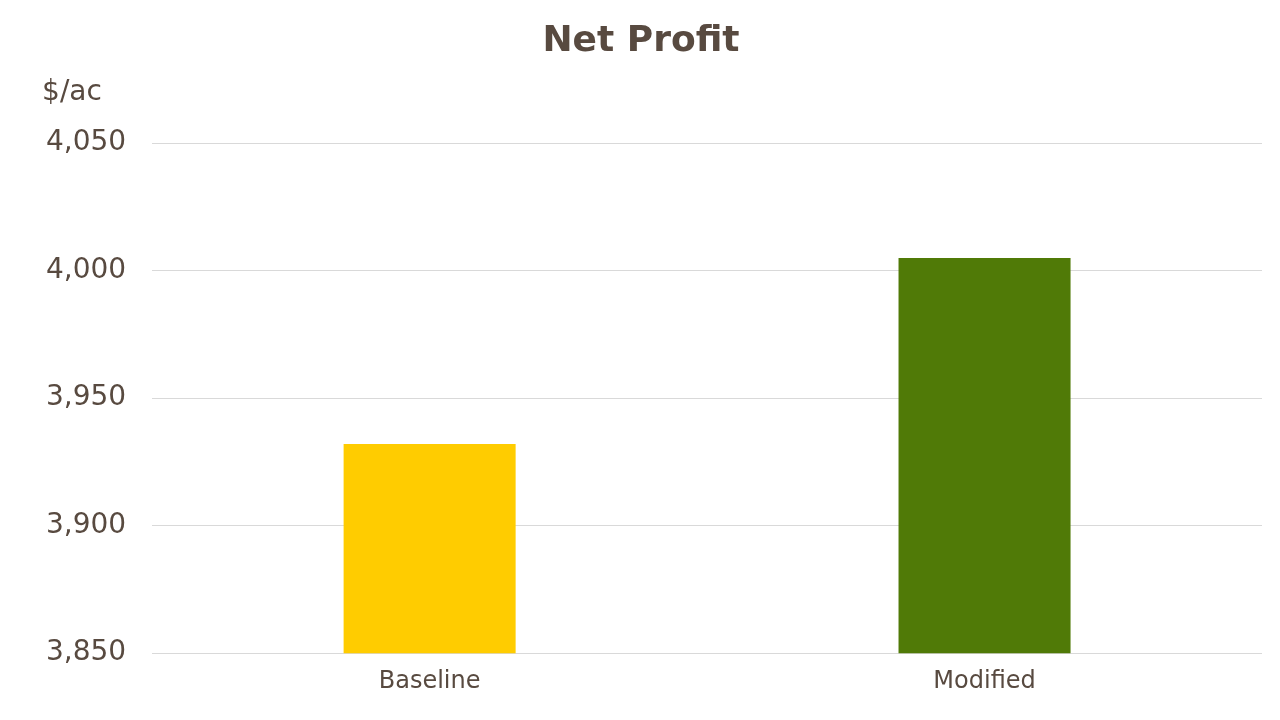 The width and height of the screenshot is (1280, 720). I want to click on x-tick-label: Baseline, so click(429, 679).